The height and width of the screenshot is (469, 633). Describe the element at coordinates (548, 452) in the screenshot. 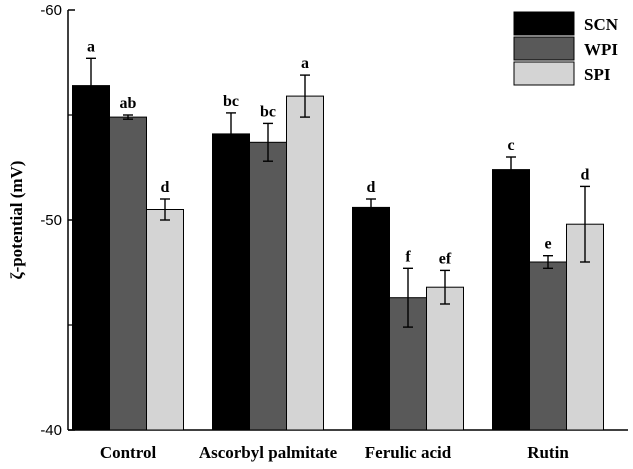

I see `x-category-label: Rutin` at that location.